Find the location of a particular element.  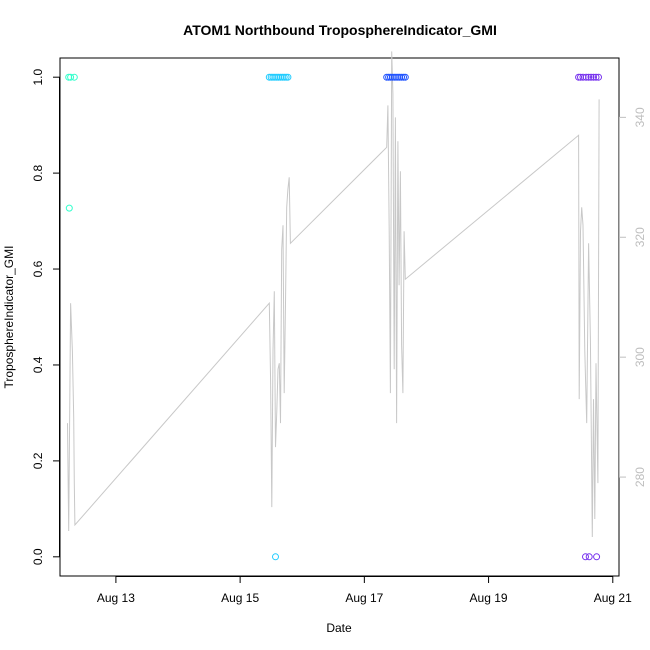

x-tick-label: Aug 21 is located at coordinates (613, 598).